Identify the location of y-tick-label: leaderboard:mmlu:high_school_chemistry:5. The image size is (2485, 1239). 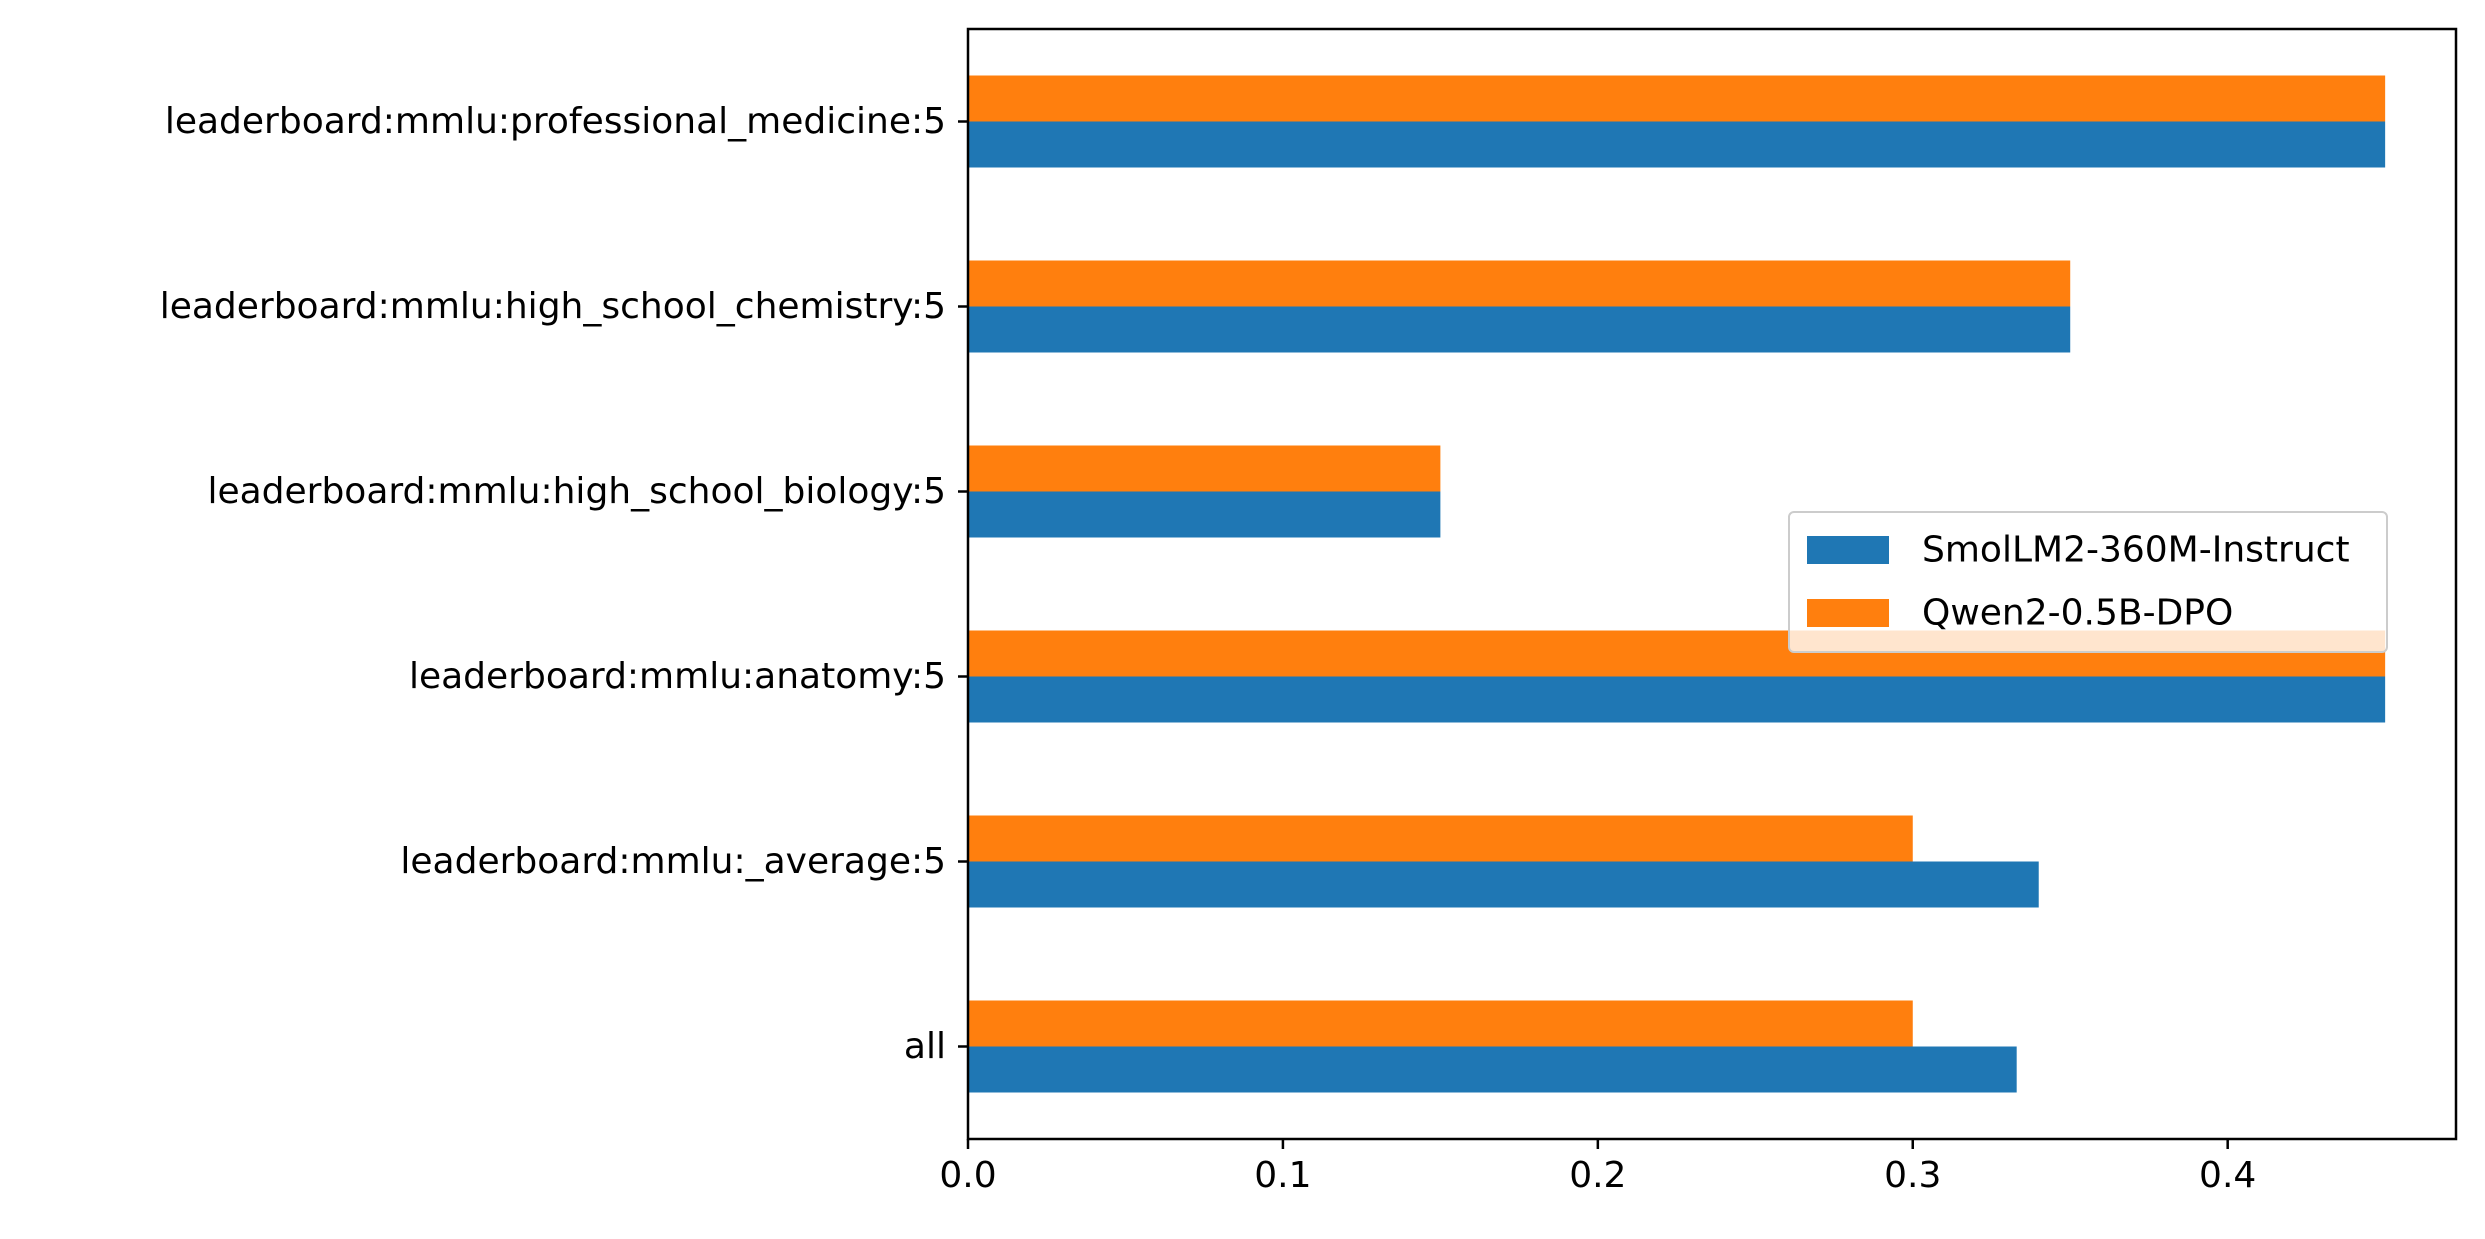
(553, 306).